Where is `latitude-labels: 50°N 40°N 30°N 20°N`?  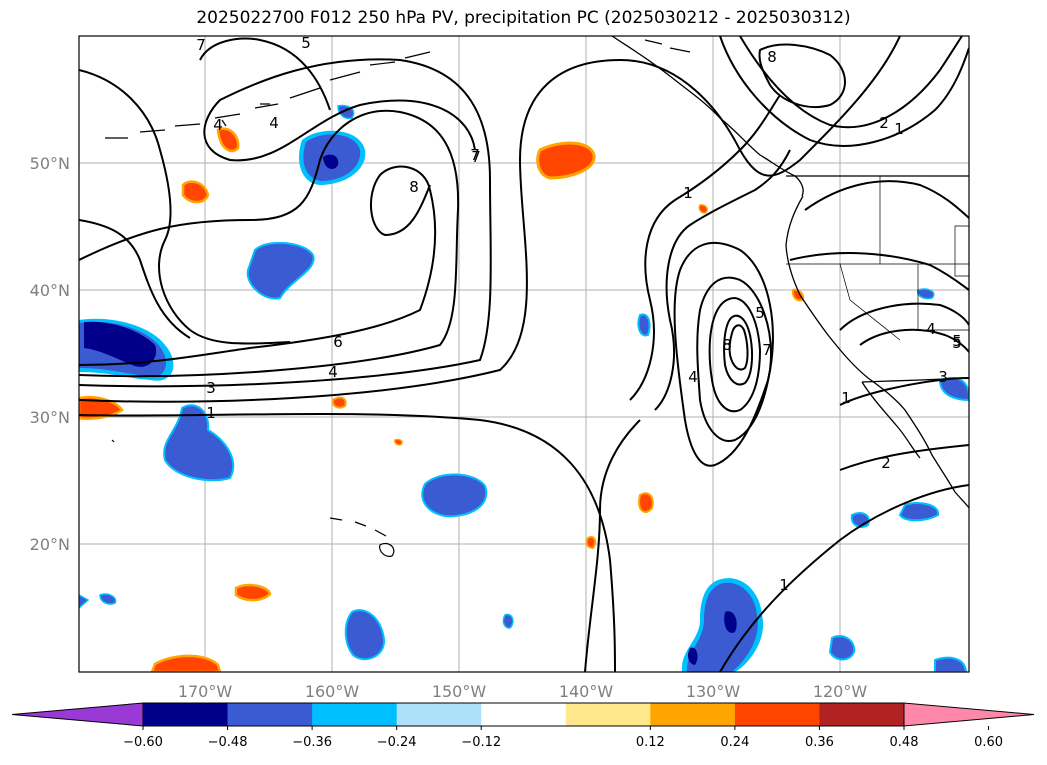 latitude-labels: 50°N 40°N 30°N 20°N is located at coordinates (50, 354).